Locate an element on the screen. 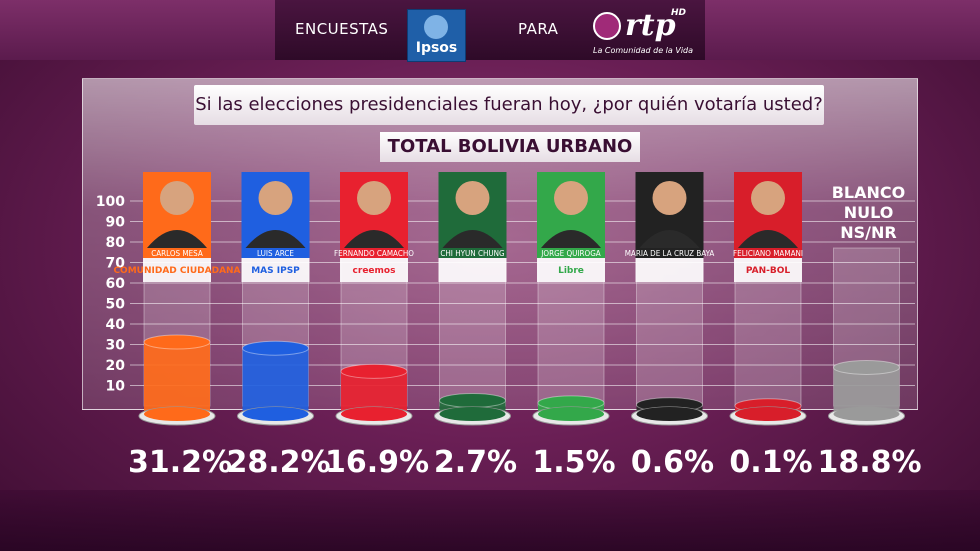 This screenshot has width=980, height=551. rtp-logo: rtp HD La Comunidad de la Vida is located at coordinates (648, 33).